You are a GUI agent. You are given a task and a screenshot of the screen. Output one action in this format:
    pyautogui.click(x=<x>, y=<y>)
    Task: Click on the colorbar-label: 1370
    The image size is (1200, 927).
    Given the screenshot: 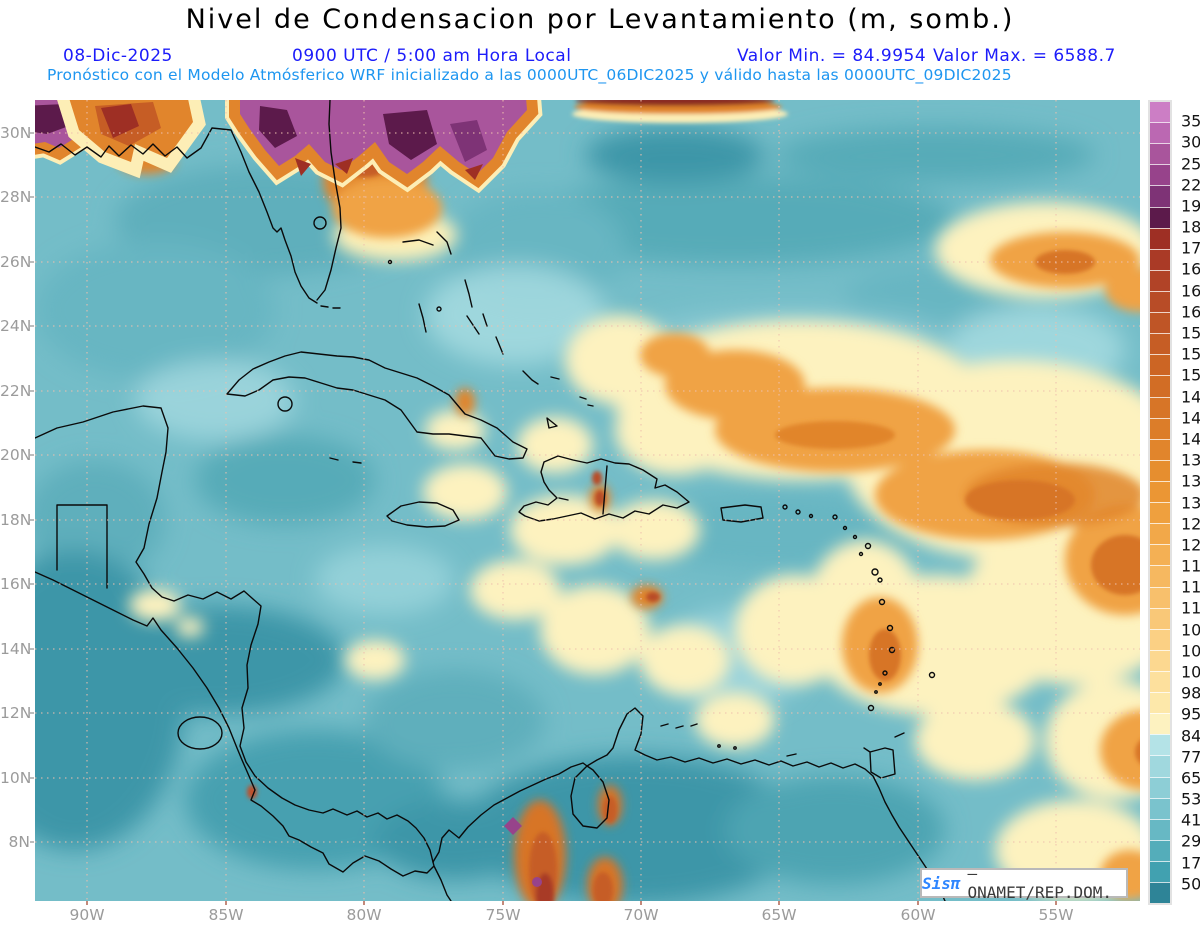 What is the action you would take?
    pyautogui.click(x=1190, y=460)
    